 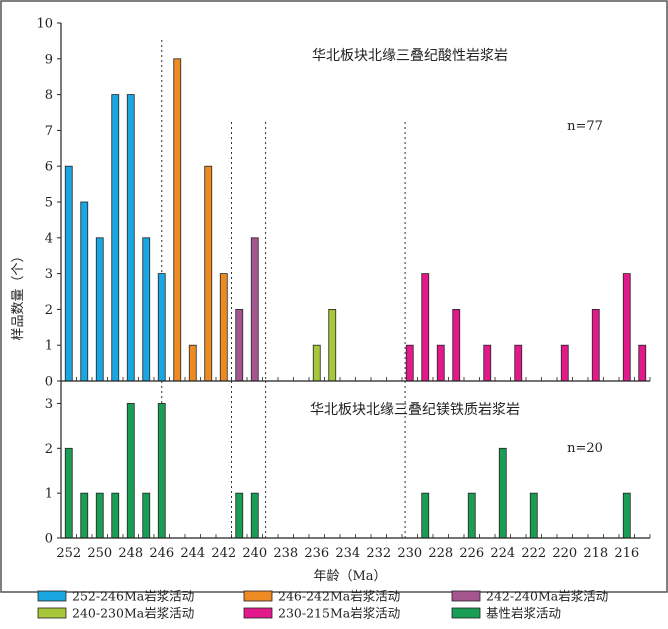 I want to click on y-axis-label: 样品数量（个）, so click(x=18, y=294).